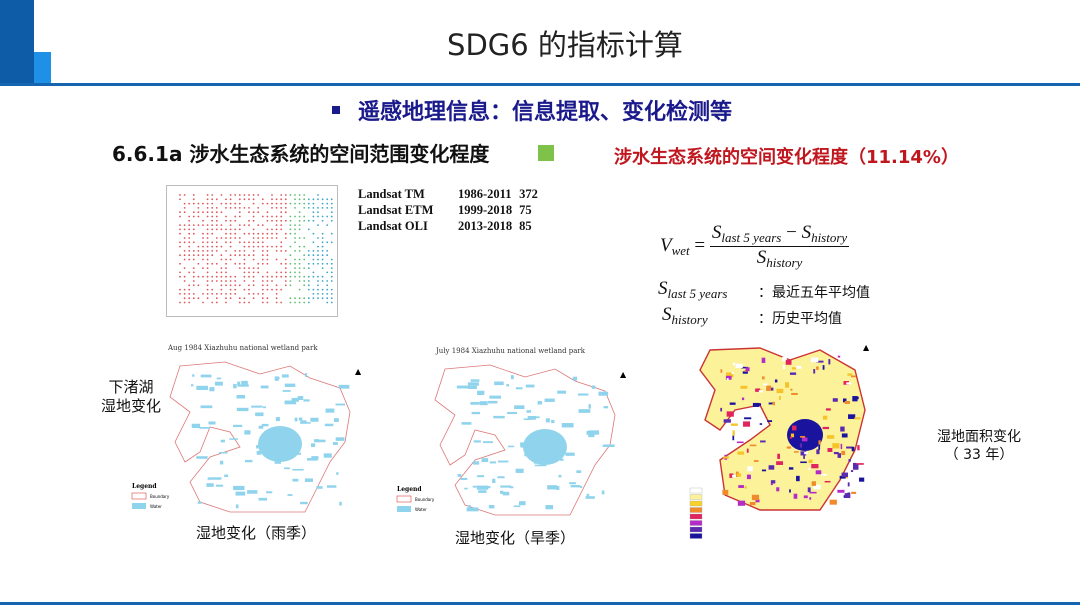 The image size is (1080, 607). What do you see at coordinates (246, 437) in the screenshot?
I see `map-rainy: ▲ Legend Boundary Water` at bounding box center [246, 437].